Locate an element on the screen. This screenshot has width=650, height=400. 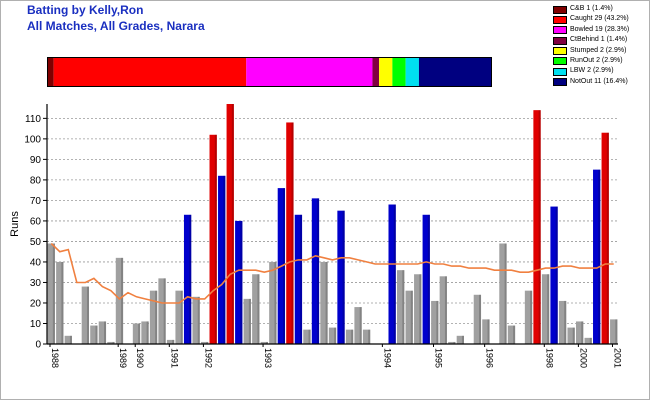
y-tick-label: 10 is located at coordinates (36, 324).